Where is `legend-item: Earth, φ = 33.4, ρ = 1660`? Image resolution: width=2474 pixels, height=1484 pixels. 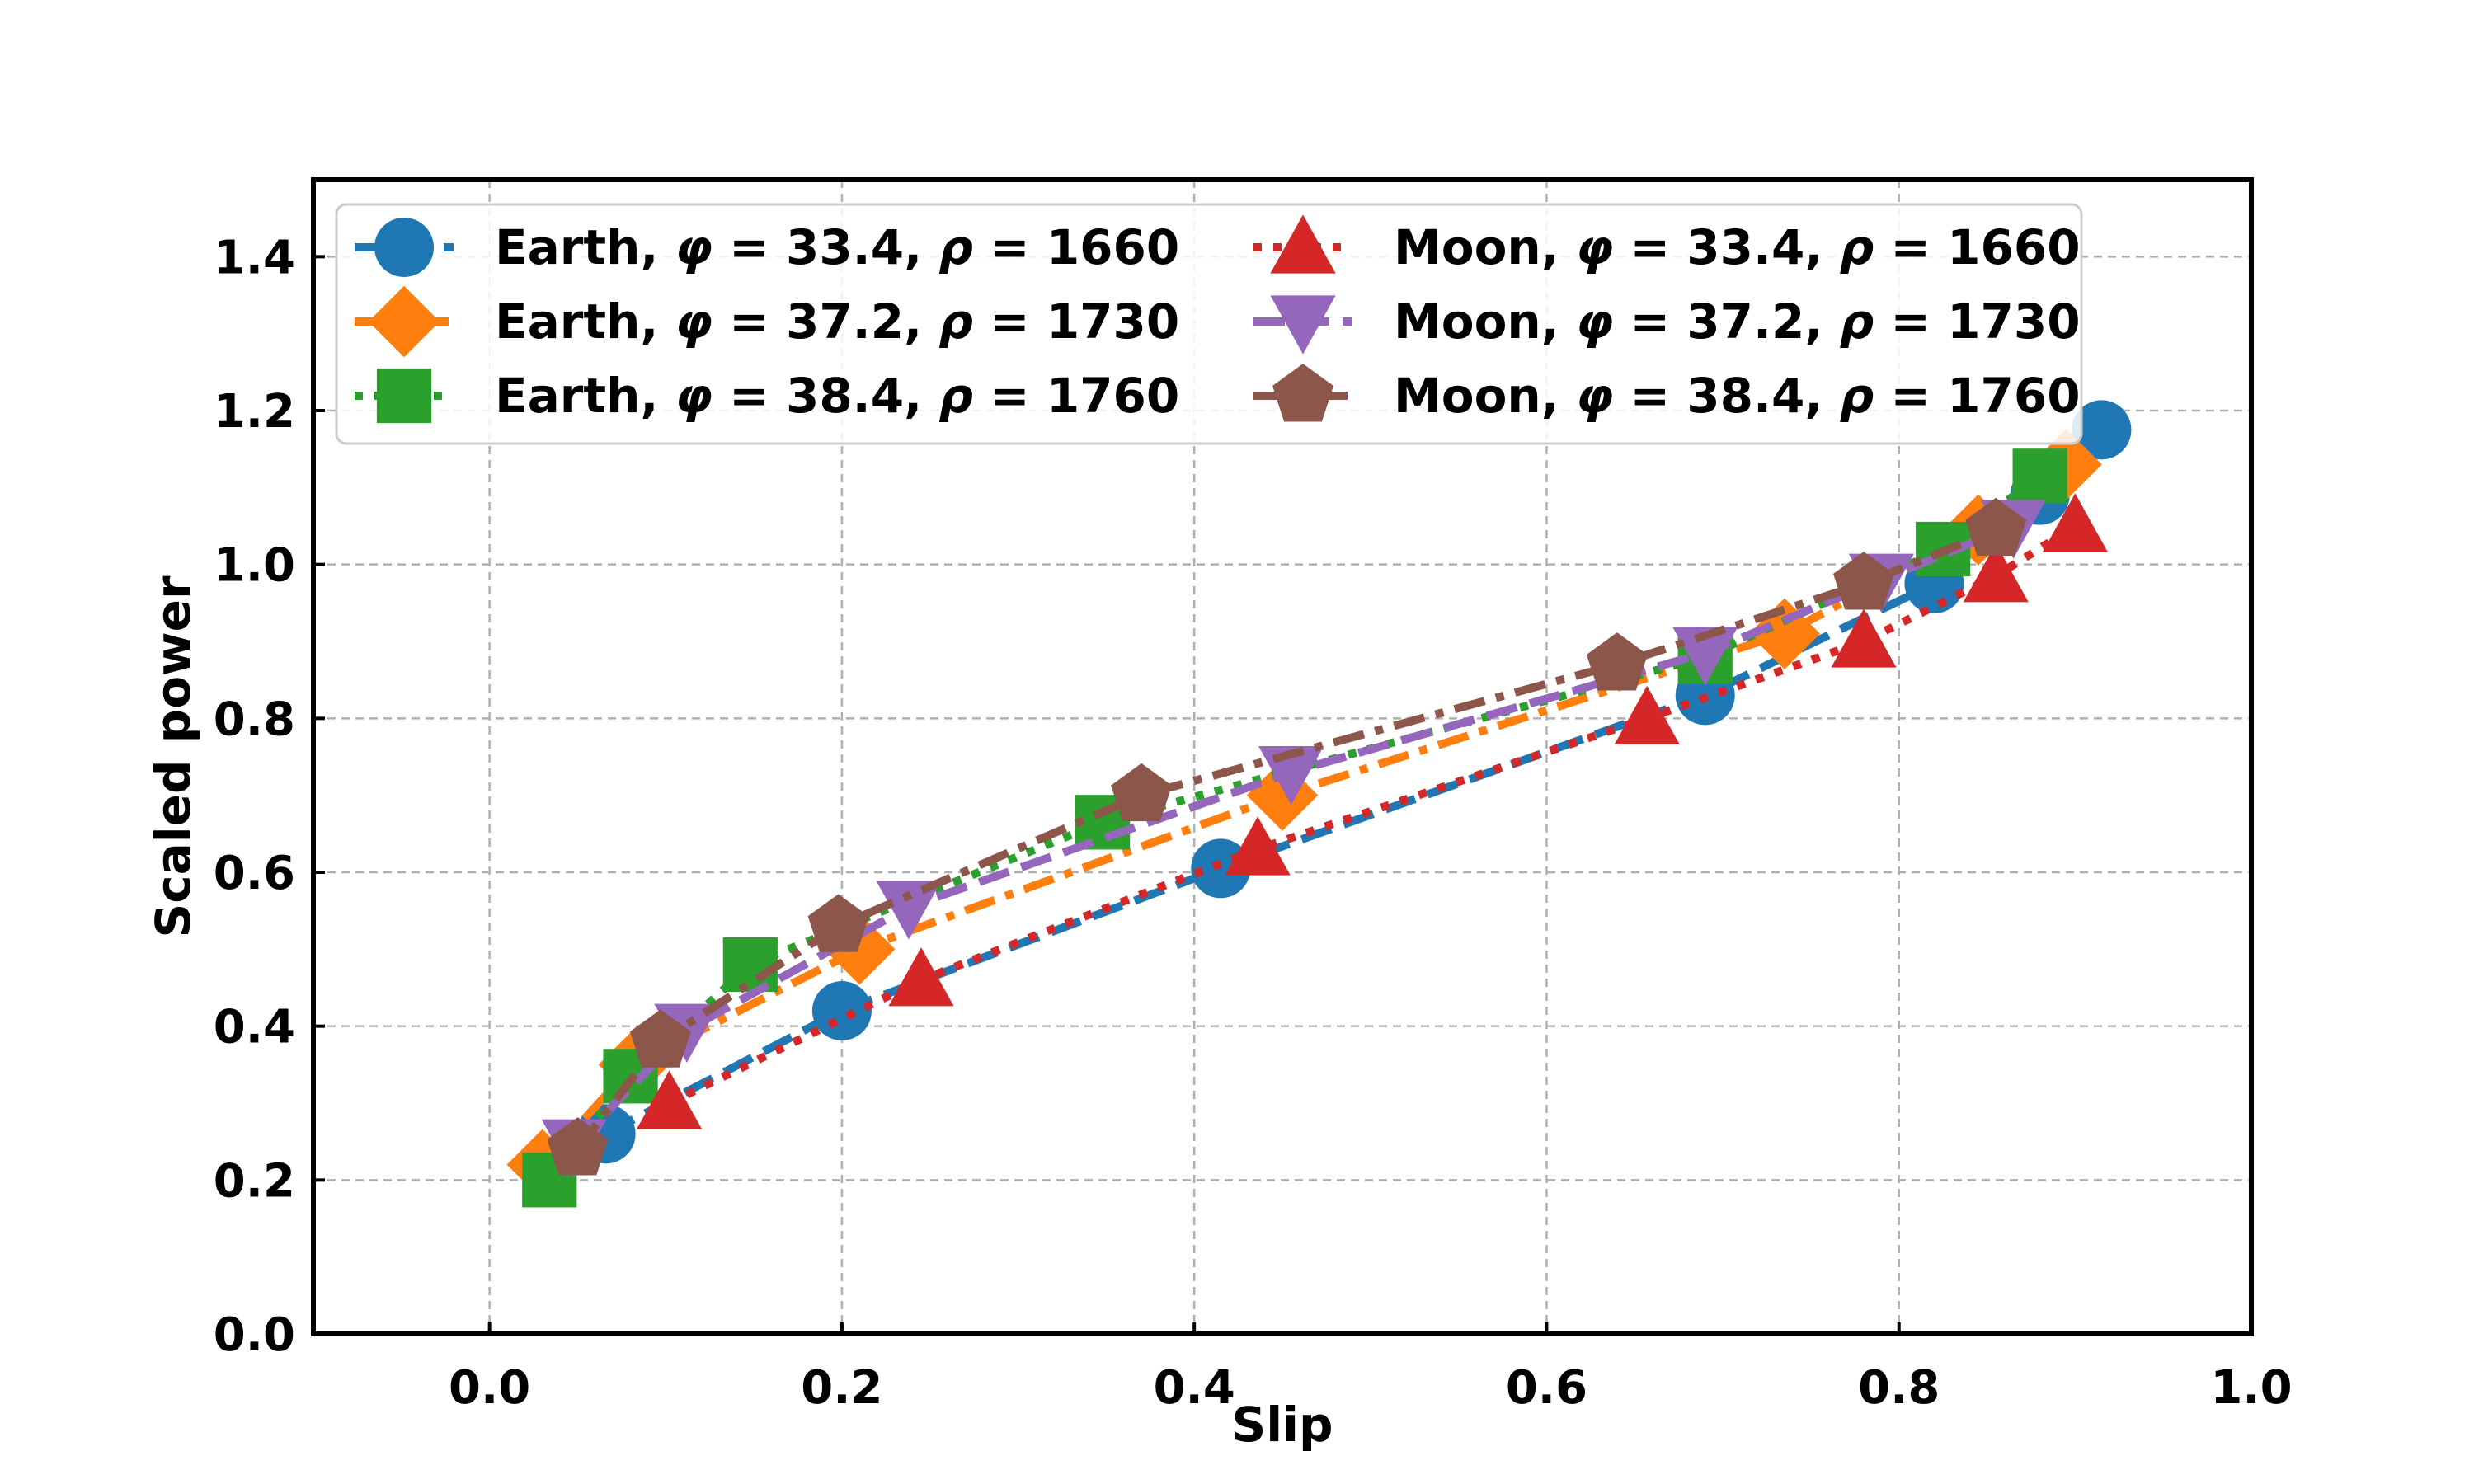
legend-item: Earth, φ = 33.4, ρ = 1660 is located at coordinates (767, 247).